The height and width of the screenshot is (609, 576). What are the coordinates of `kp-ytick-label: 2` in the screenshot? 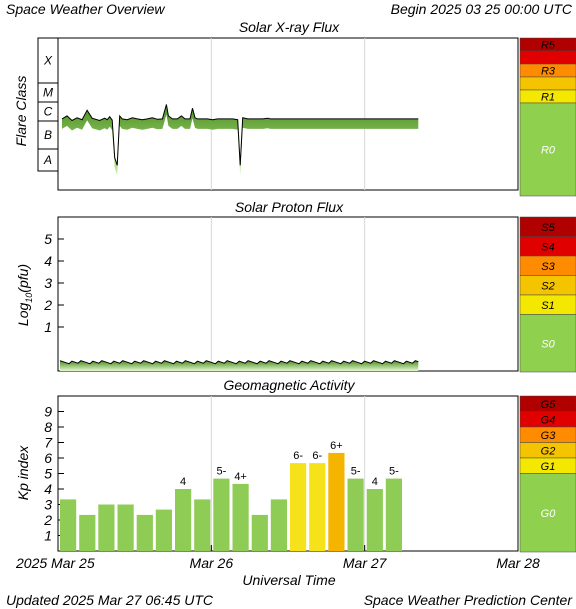 It's located at (47, 520).